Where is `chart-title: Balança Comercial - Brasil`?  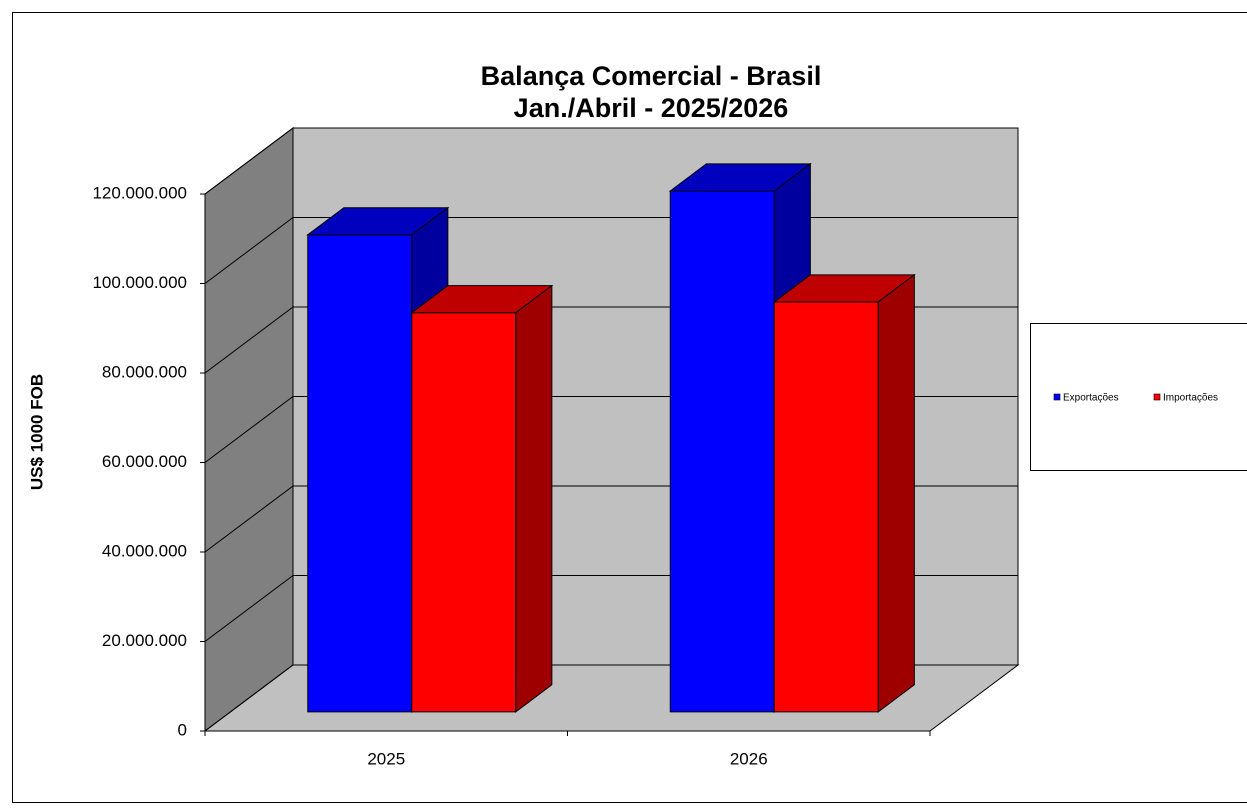 chart-title: Balança Comercial - Brasil is located at coordinates (651, 76).